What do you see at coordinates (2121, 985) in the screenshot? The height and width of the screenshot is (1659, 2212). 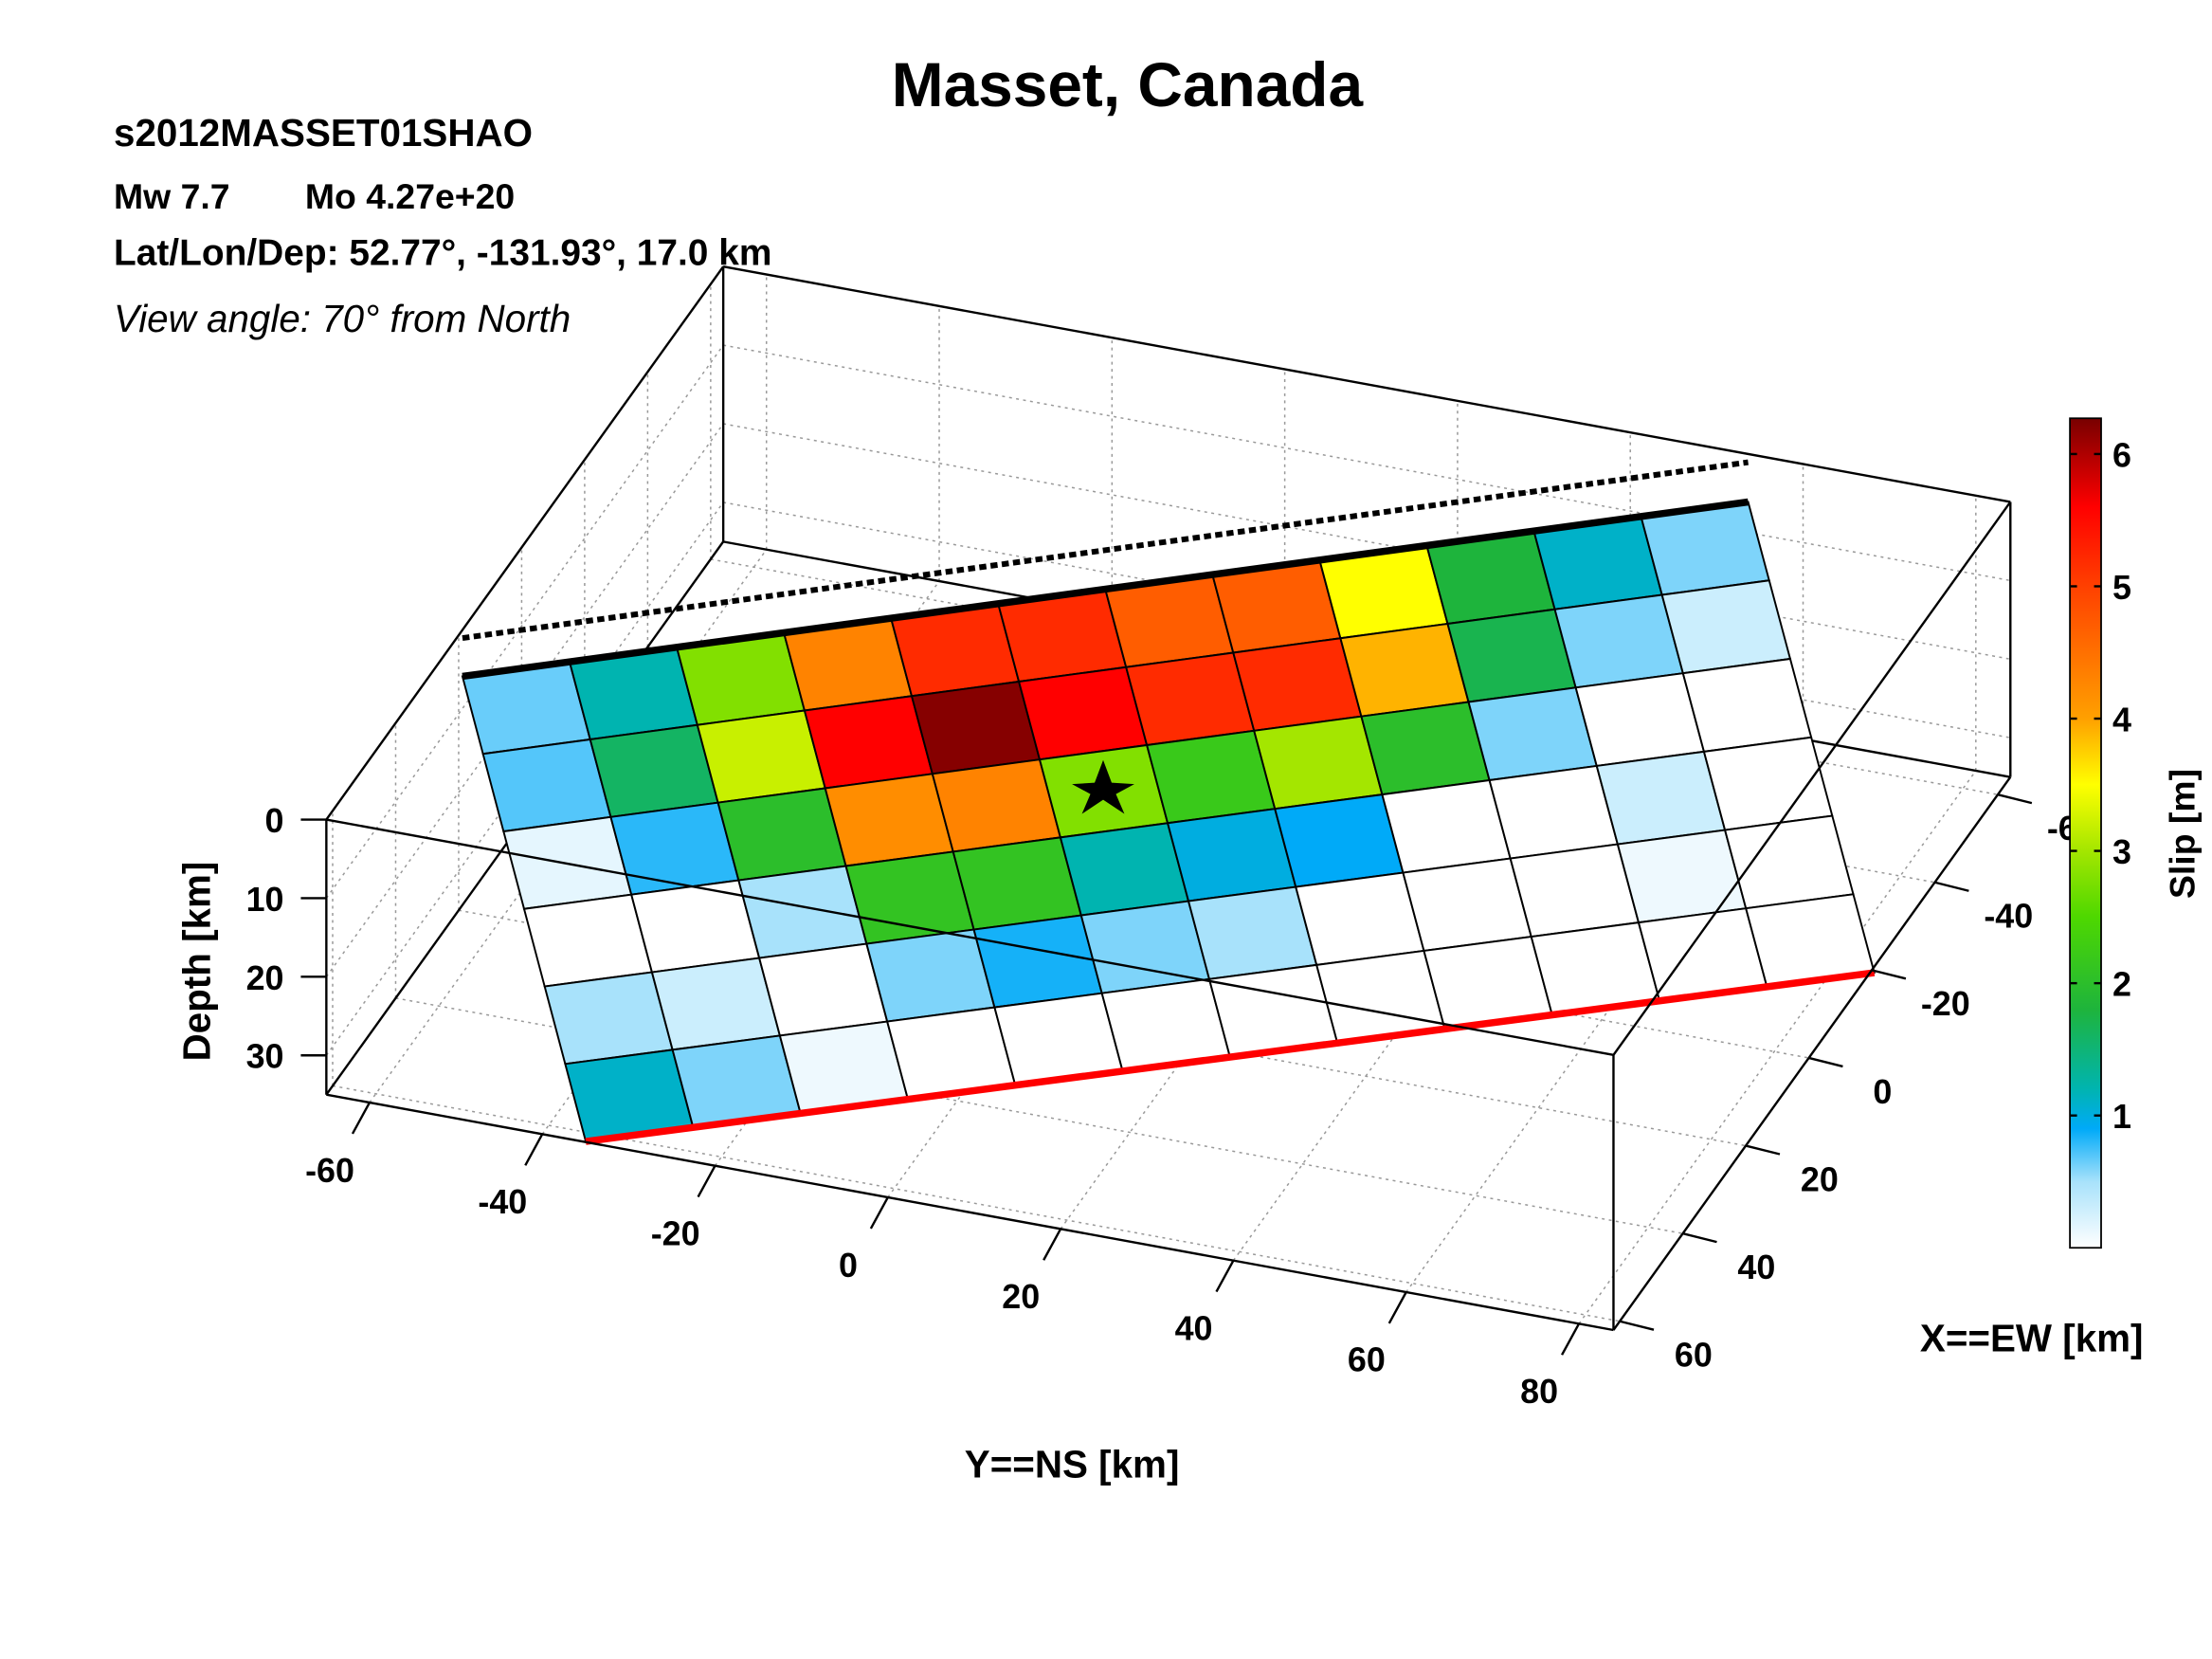 I see `colorbar-tick-label: 2` at bounding box center [2121, 985].